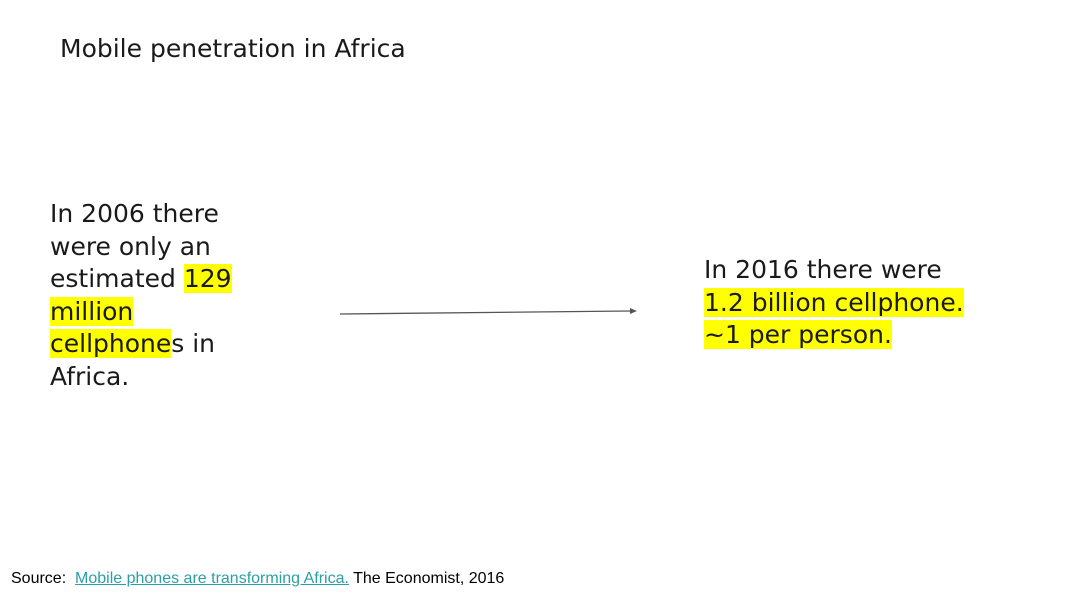 The height and width of the screenshot is (608, 1080). What do you see at coordinates (233, 48) in the screenshot?
I see `slide-title: Mobile penetration in Africa` at bounding box center [233, 48].